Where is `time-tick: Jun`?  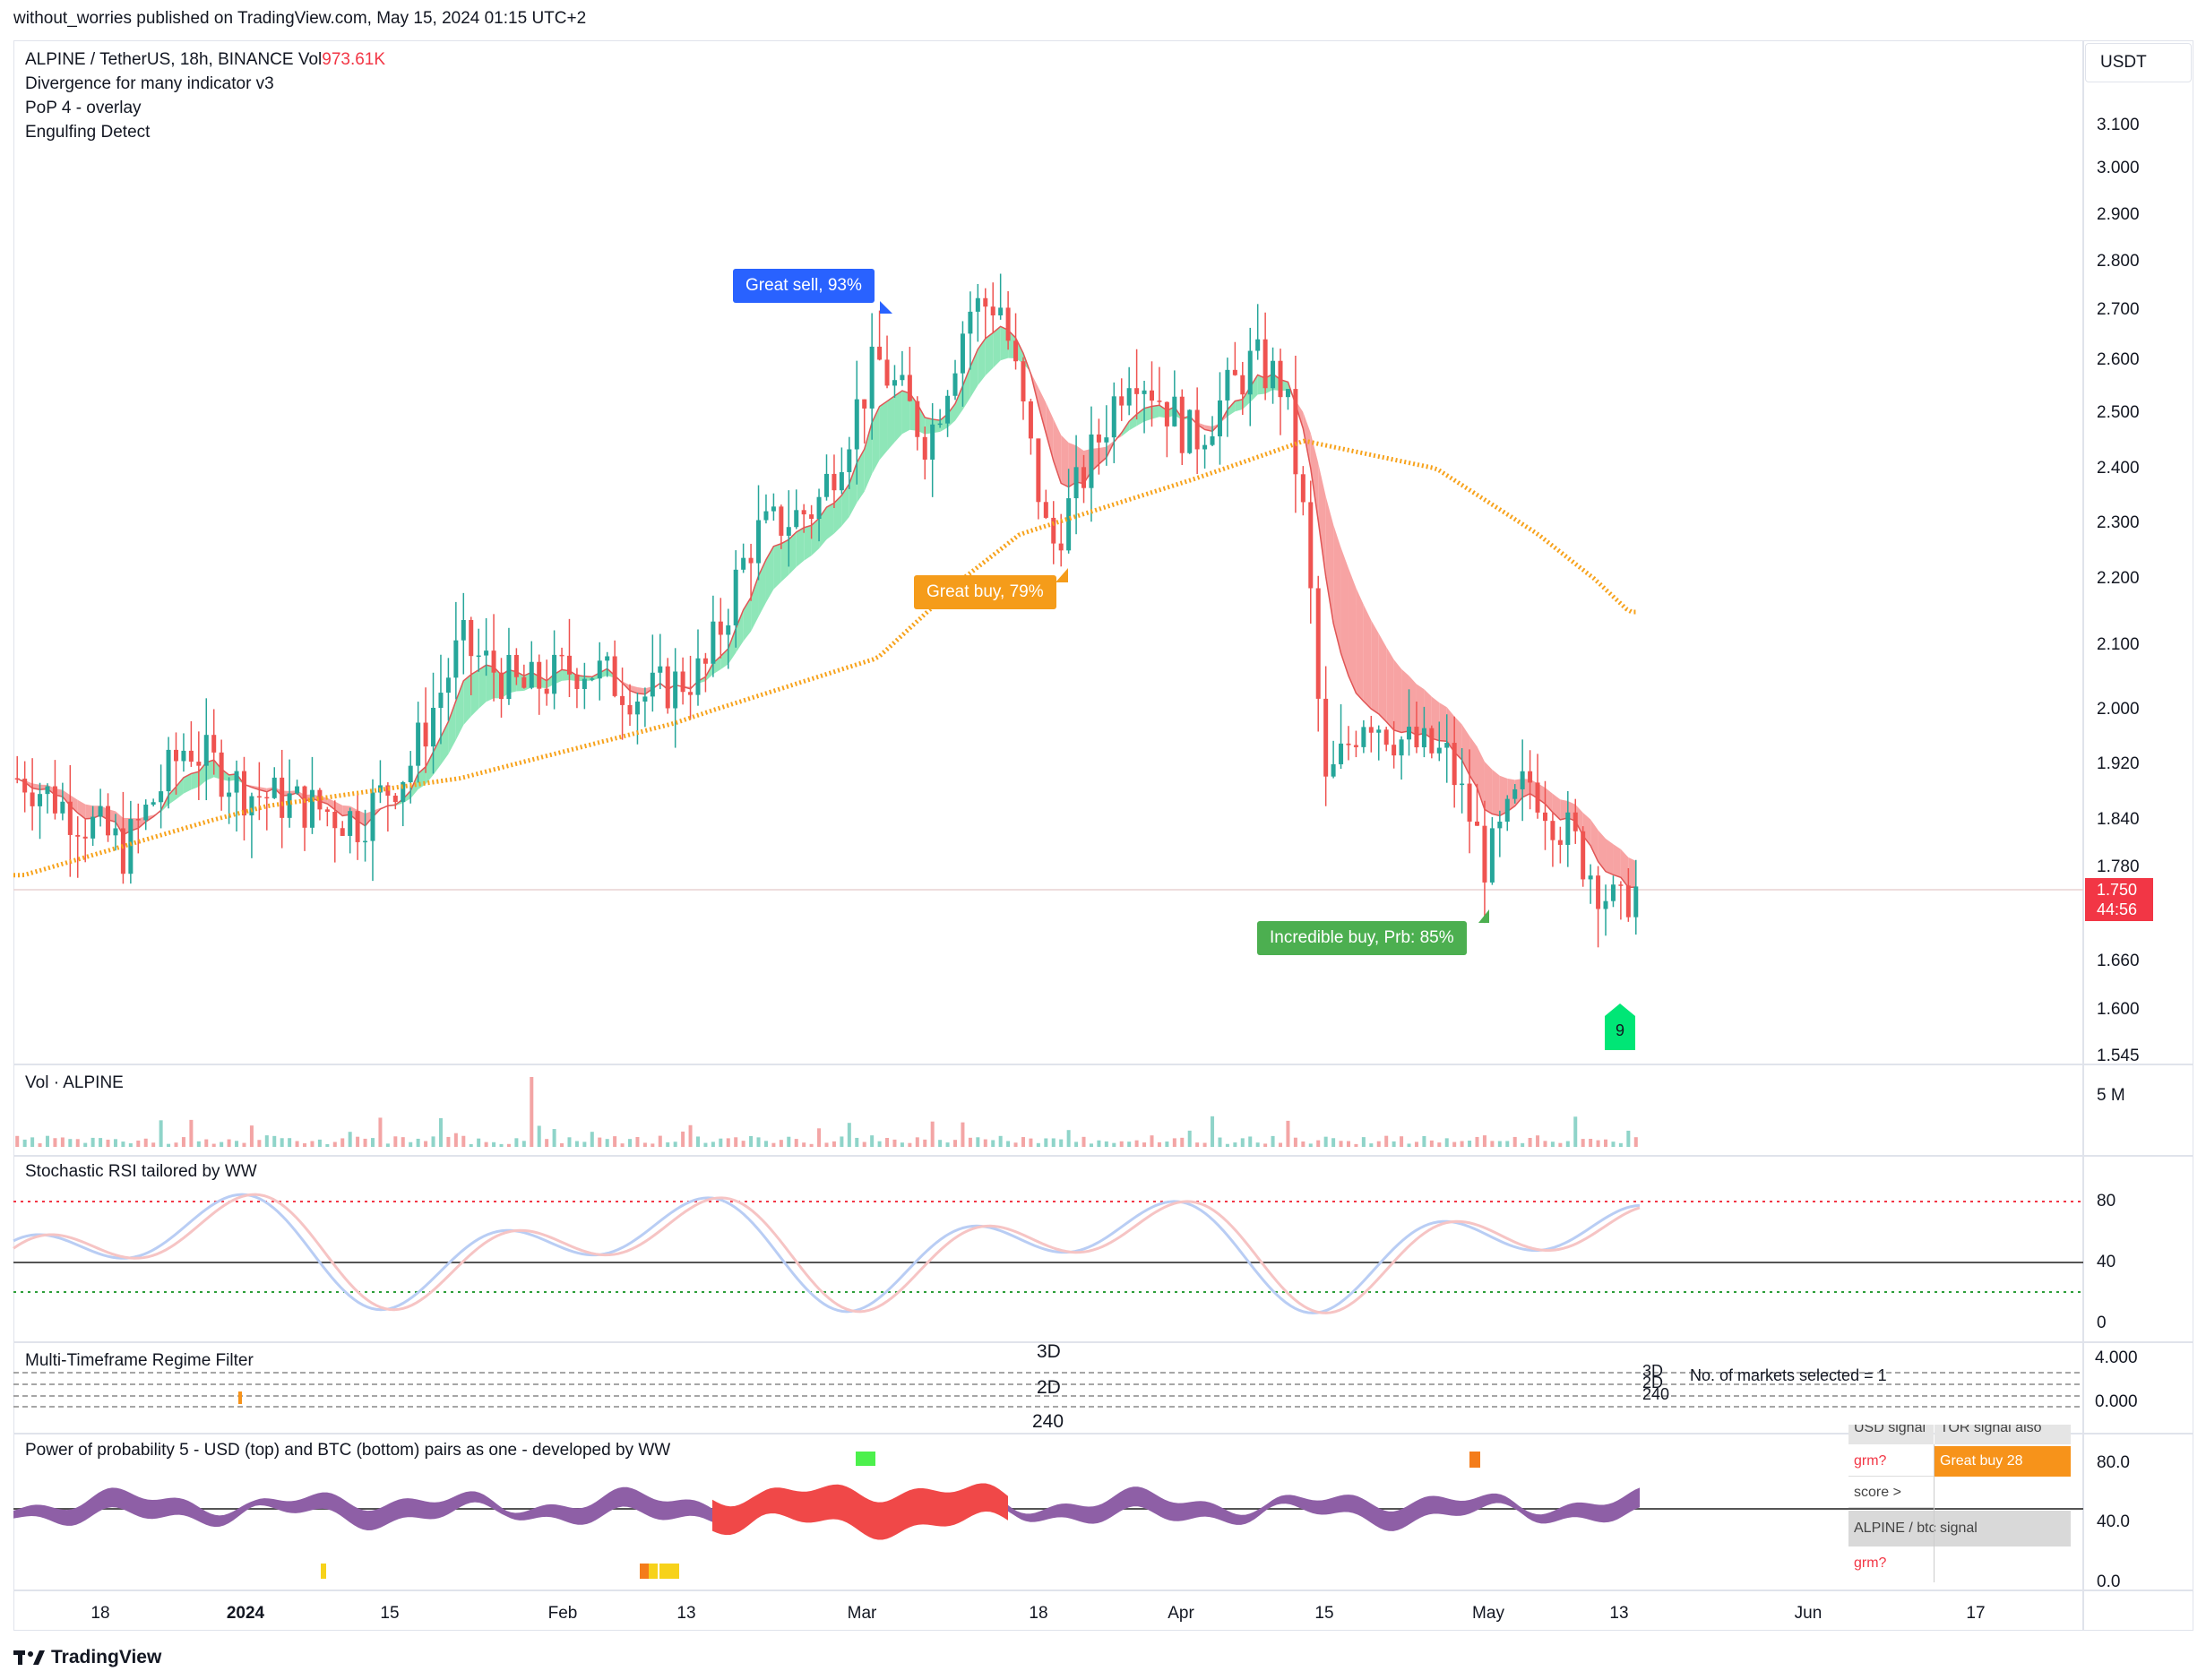 time-tick: Jun is located at coordinates (1808, 1613).